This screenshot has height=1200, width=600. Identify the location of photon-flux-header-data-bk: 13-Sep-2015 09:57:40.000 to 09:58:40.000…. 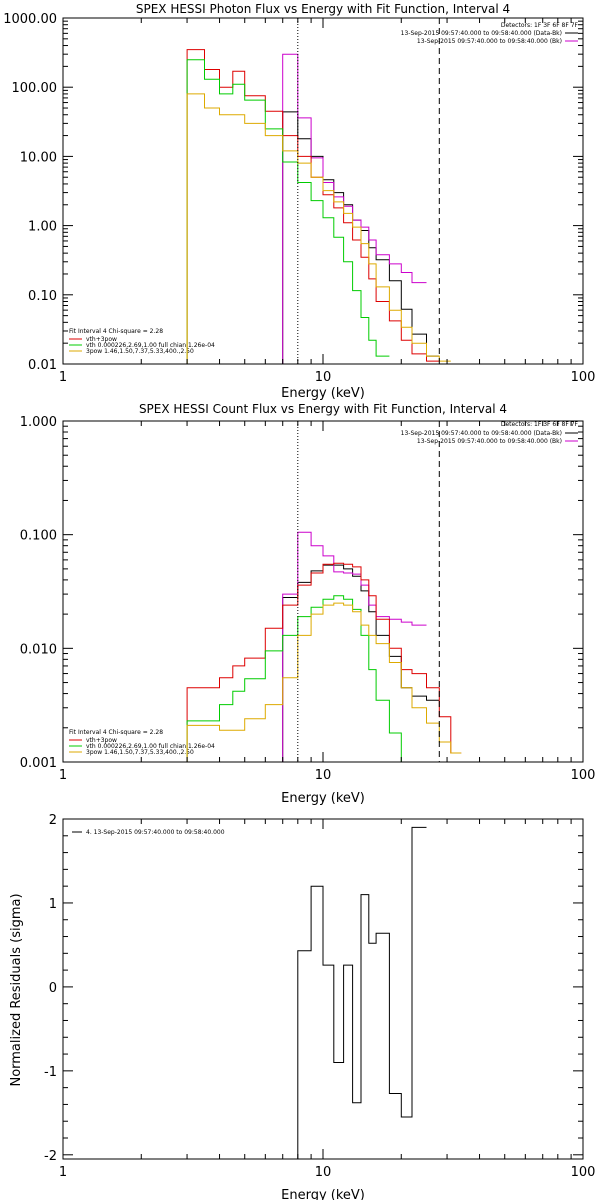
(481, 33).